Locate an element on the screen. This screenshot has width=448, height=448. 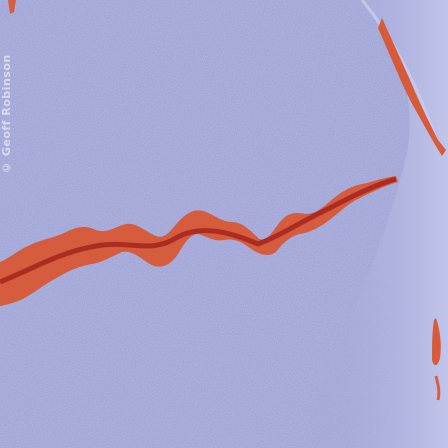
curb-edge-line is located at coordinates (401, 75).